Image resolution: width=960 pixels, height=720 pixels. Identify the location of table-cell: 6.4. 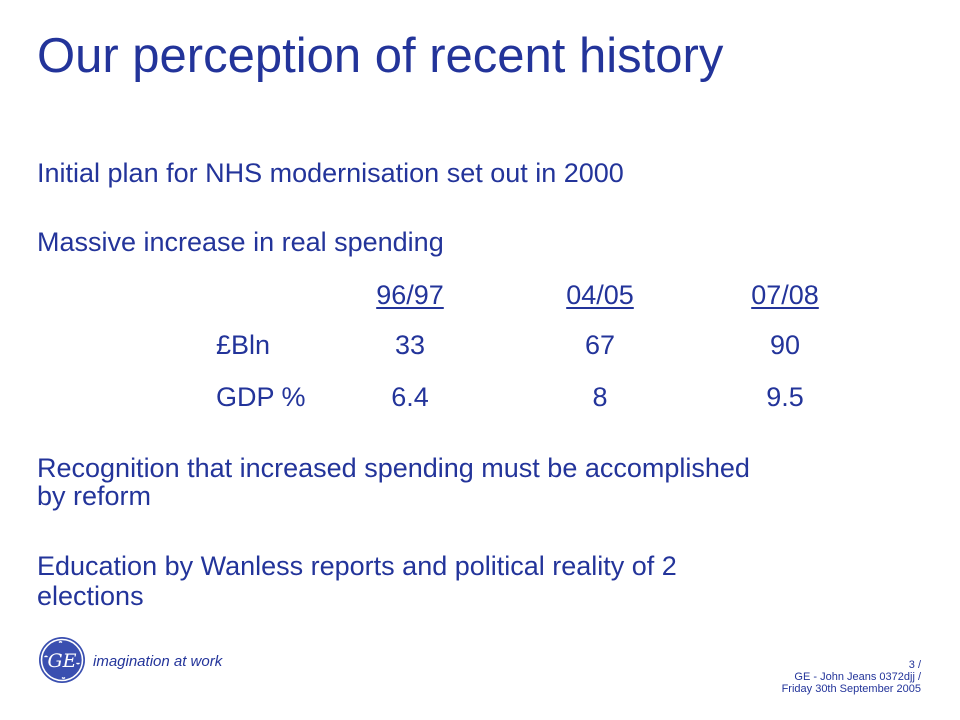
(410, 397).